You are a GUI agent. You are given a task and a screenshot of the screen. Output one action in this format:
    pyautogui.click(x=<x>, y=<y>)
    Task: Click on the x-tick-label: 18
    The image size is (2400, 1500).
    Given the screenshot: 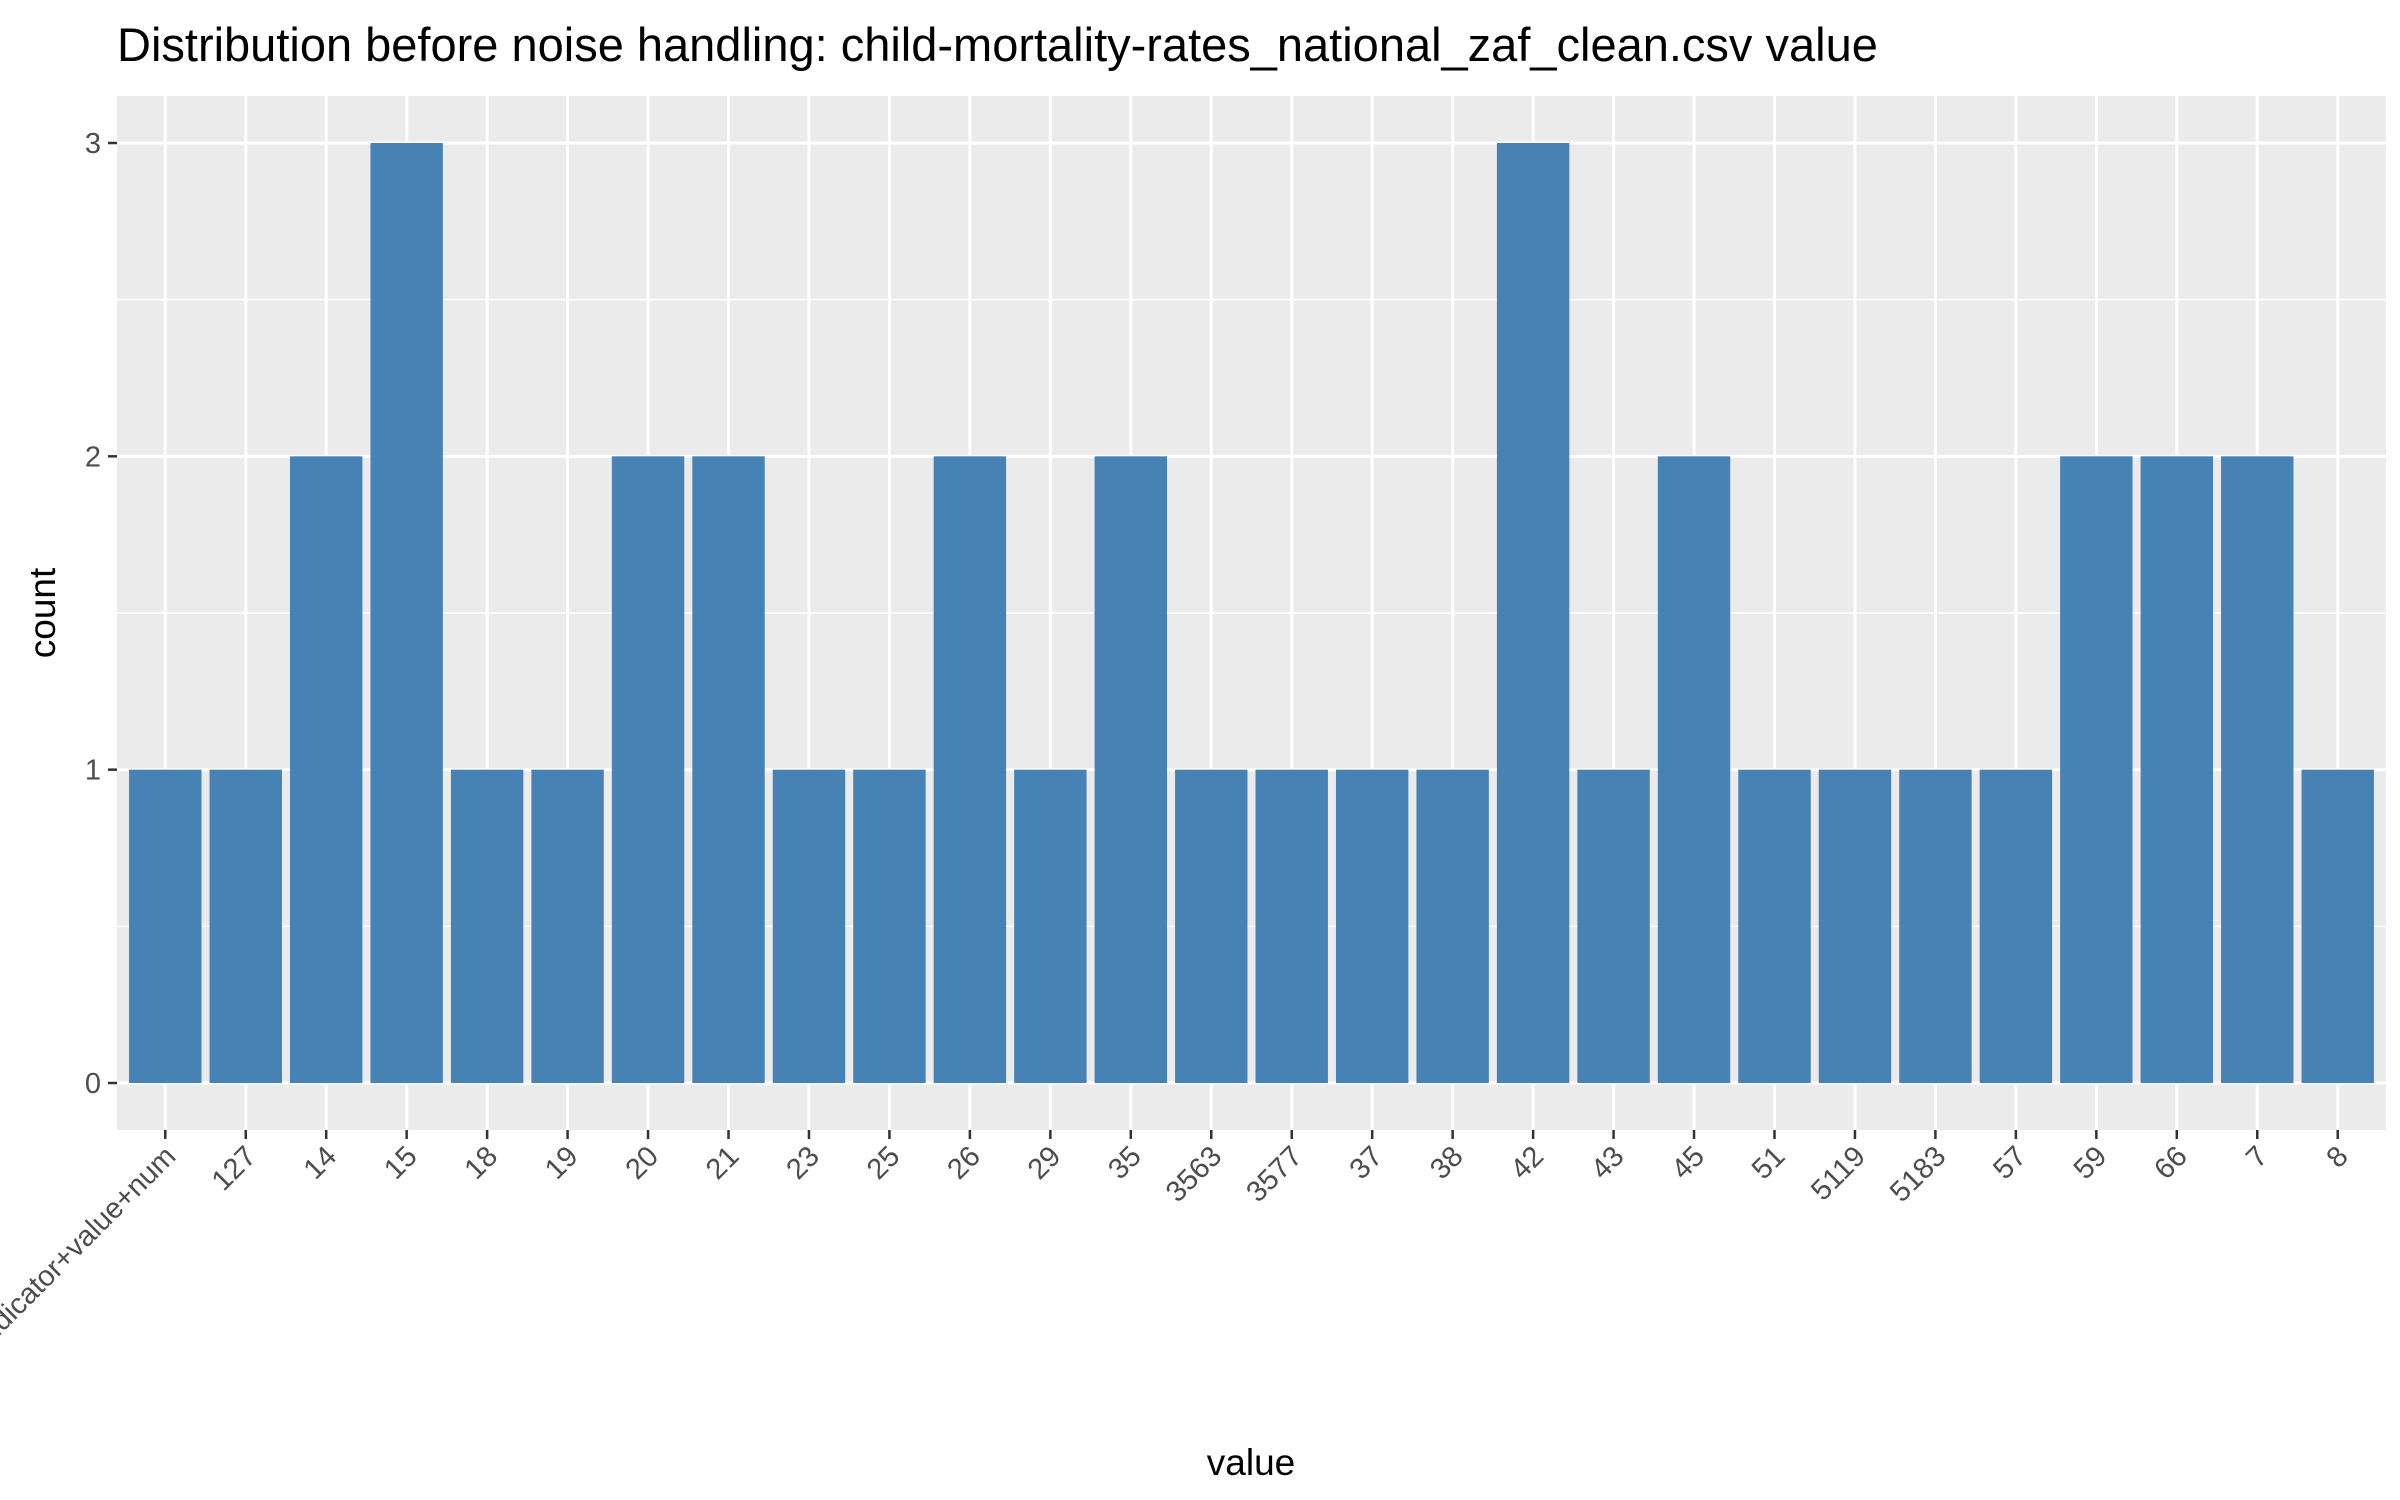 What is the action you would take?
    pyautogui.click(x=481, y=1162)
    